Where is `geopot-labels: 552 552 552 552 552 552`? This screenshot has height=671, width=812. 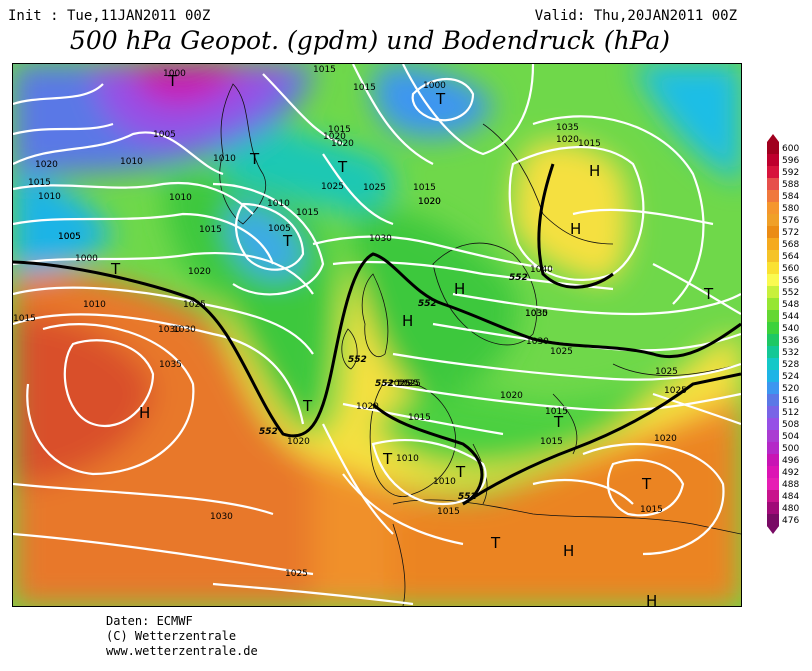 geopot-labels: 552 552 552 552 552 552 is located at coordinates (393, 387).